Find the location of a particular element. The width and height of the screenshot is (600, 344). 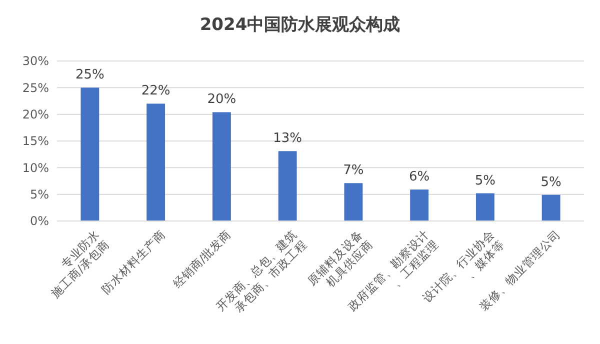

data-label: 7% is located at coordinates (353, 170).